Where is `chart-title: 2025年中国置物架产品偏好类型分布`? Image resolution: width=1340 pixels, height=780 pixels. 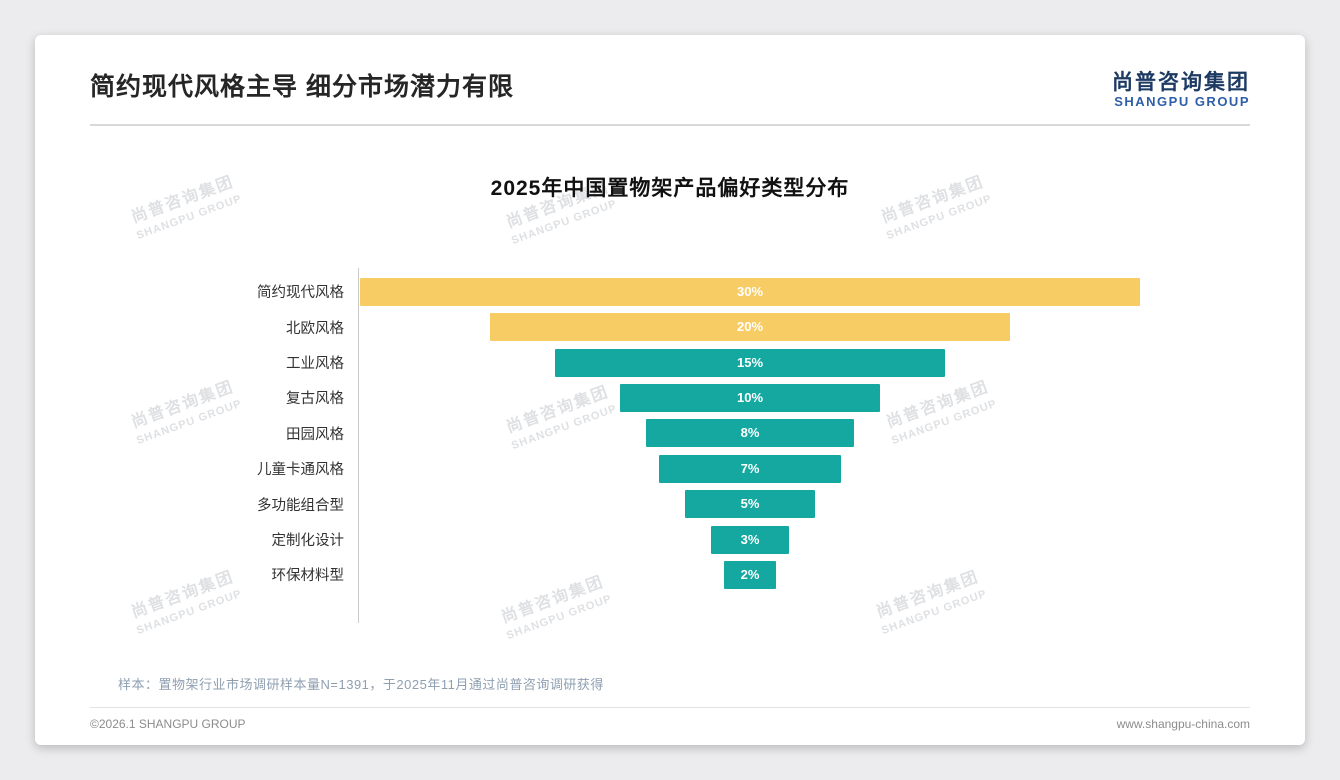
chart-title: 2025年中国置物架产品偏好类型分布 is located at coordinates (670, 189).